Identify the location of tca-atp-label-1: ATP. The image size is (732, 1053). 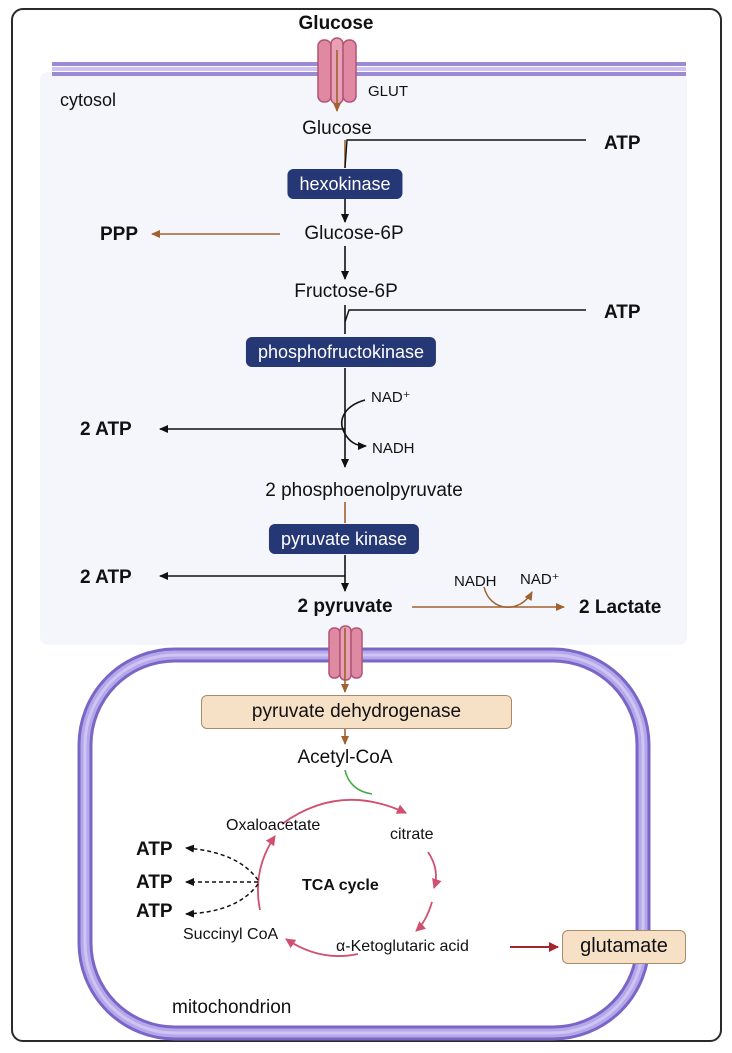
(154, 849).